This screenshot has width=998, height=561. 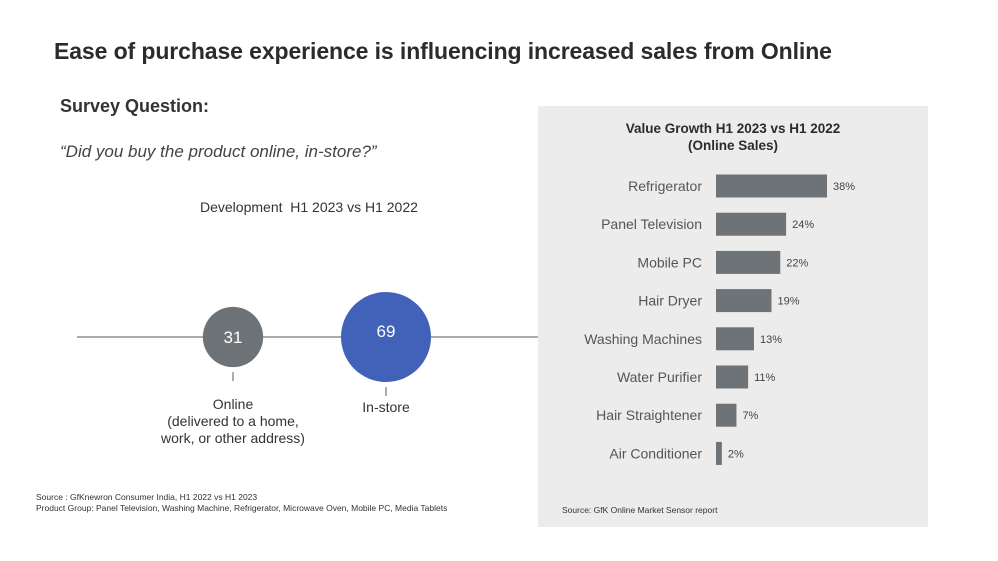 What do you see at coordinates (750, 416) in the screenshot?
I see `bar-value-label: 7%` at bounding box center [750, 416].